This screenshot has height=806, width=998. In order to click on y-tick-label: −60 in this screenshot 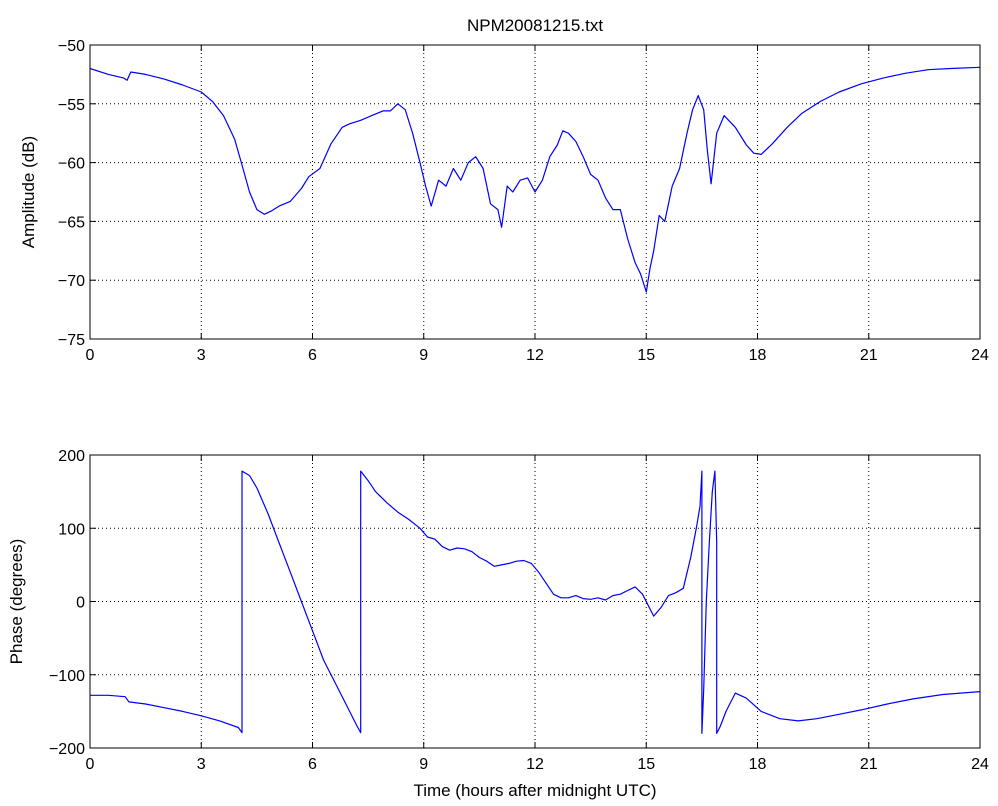, I will do `click(71, 164)`.